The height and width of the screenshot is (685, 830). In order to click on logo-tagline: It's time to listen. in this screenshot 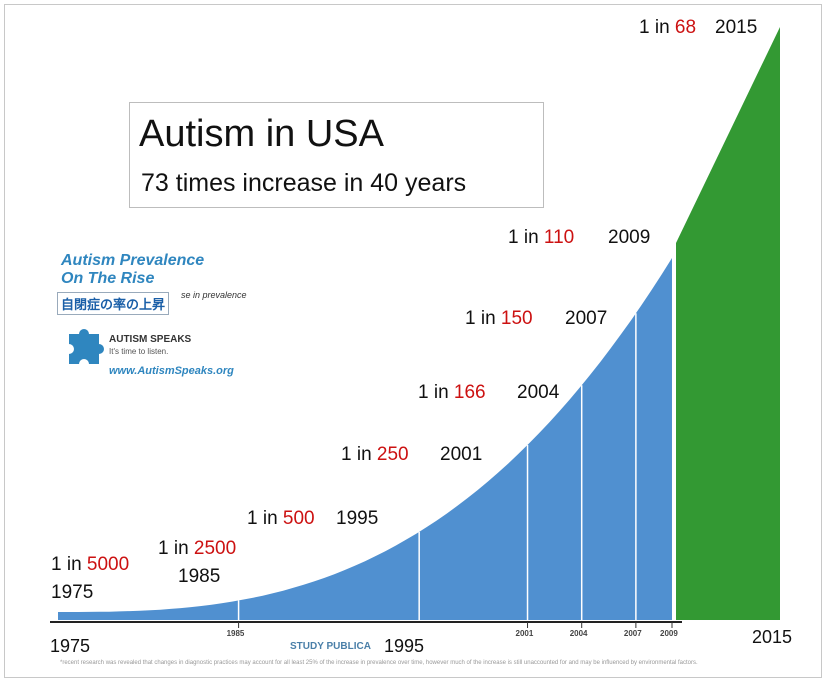, I will do `click(139, 351)`.